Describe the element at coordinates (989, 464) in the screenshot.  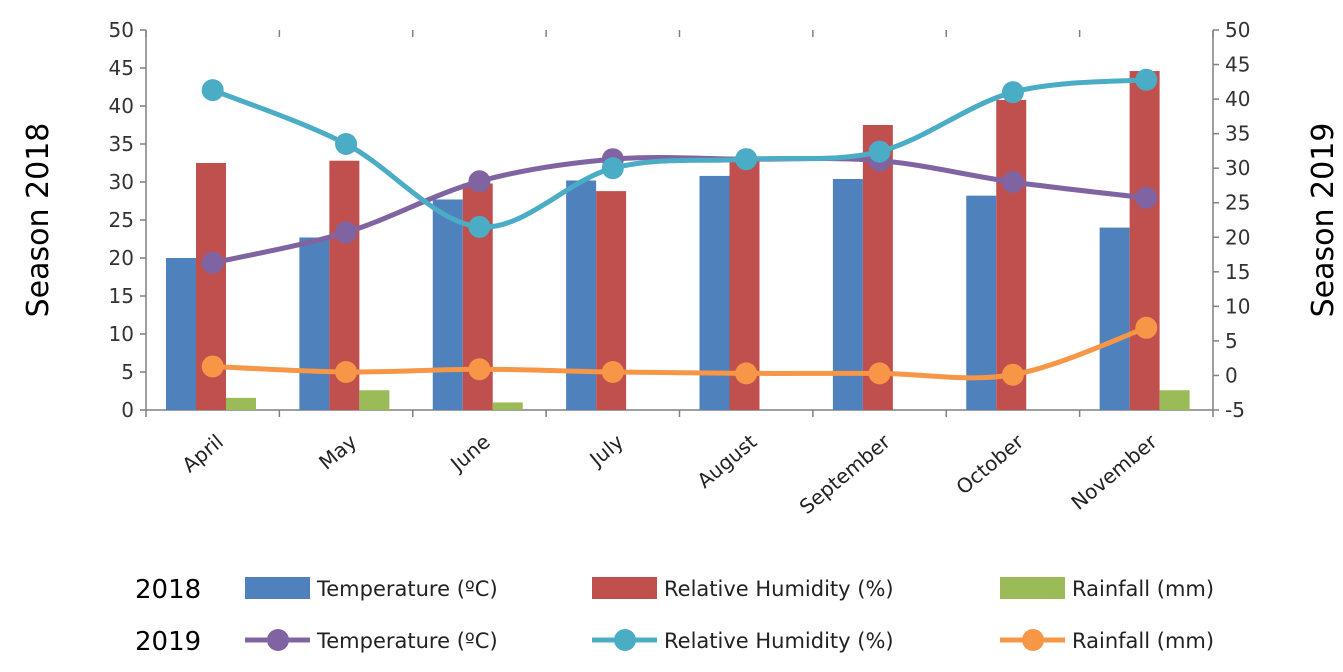
I see `x-tick-label: October` at that location.